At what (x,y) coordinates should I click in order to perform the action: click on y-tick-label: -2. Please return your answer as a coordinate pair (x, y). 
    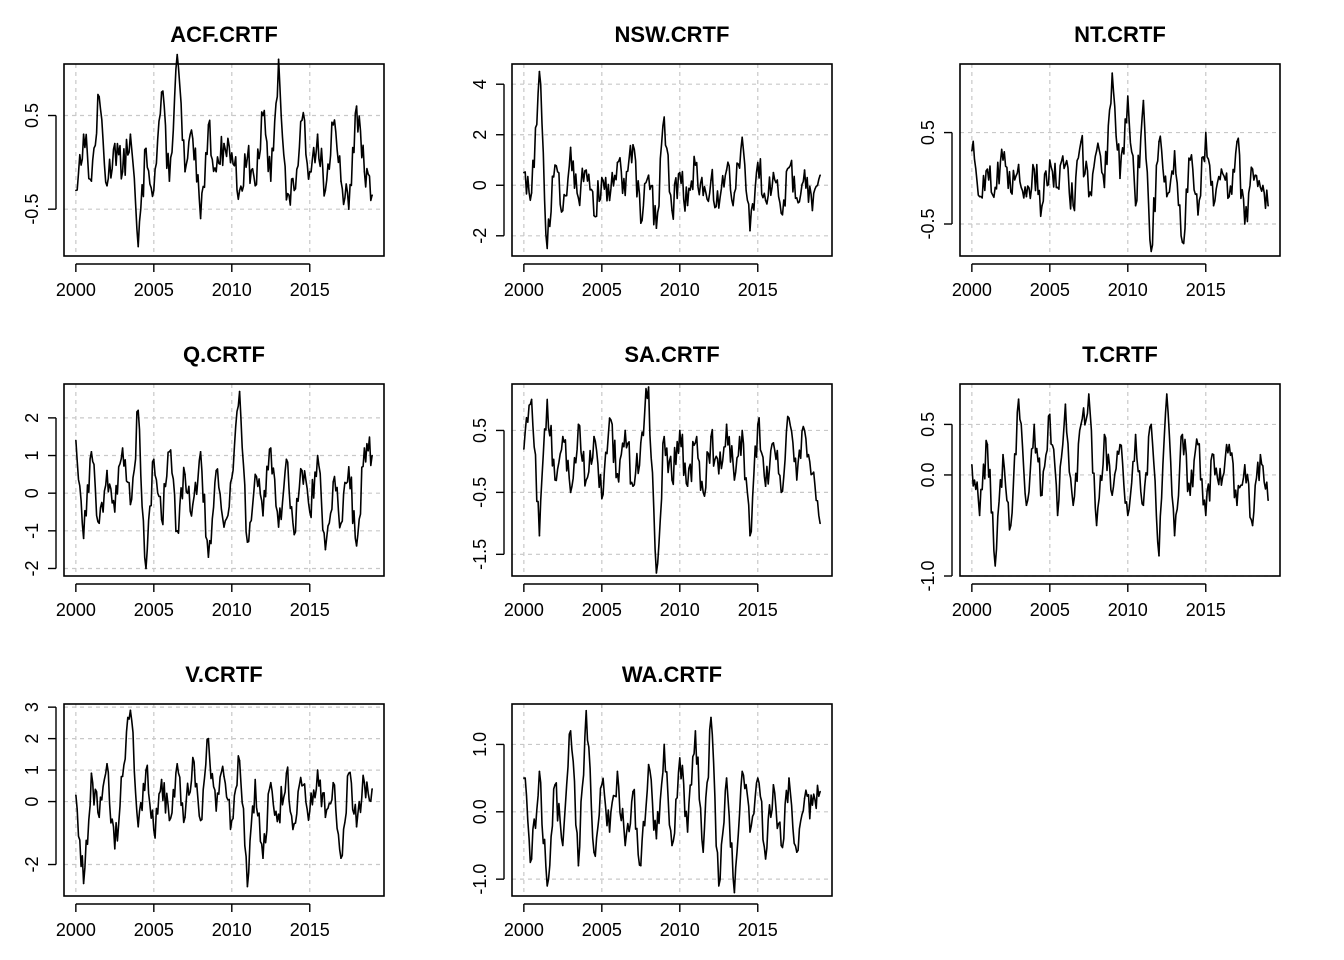
    Looking at the image, I should click on (480, 236).